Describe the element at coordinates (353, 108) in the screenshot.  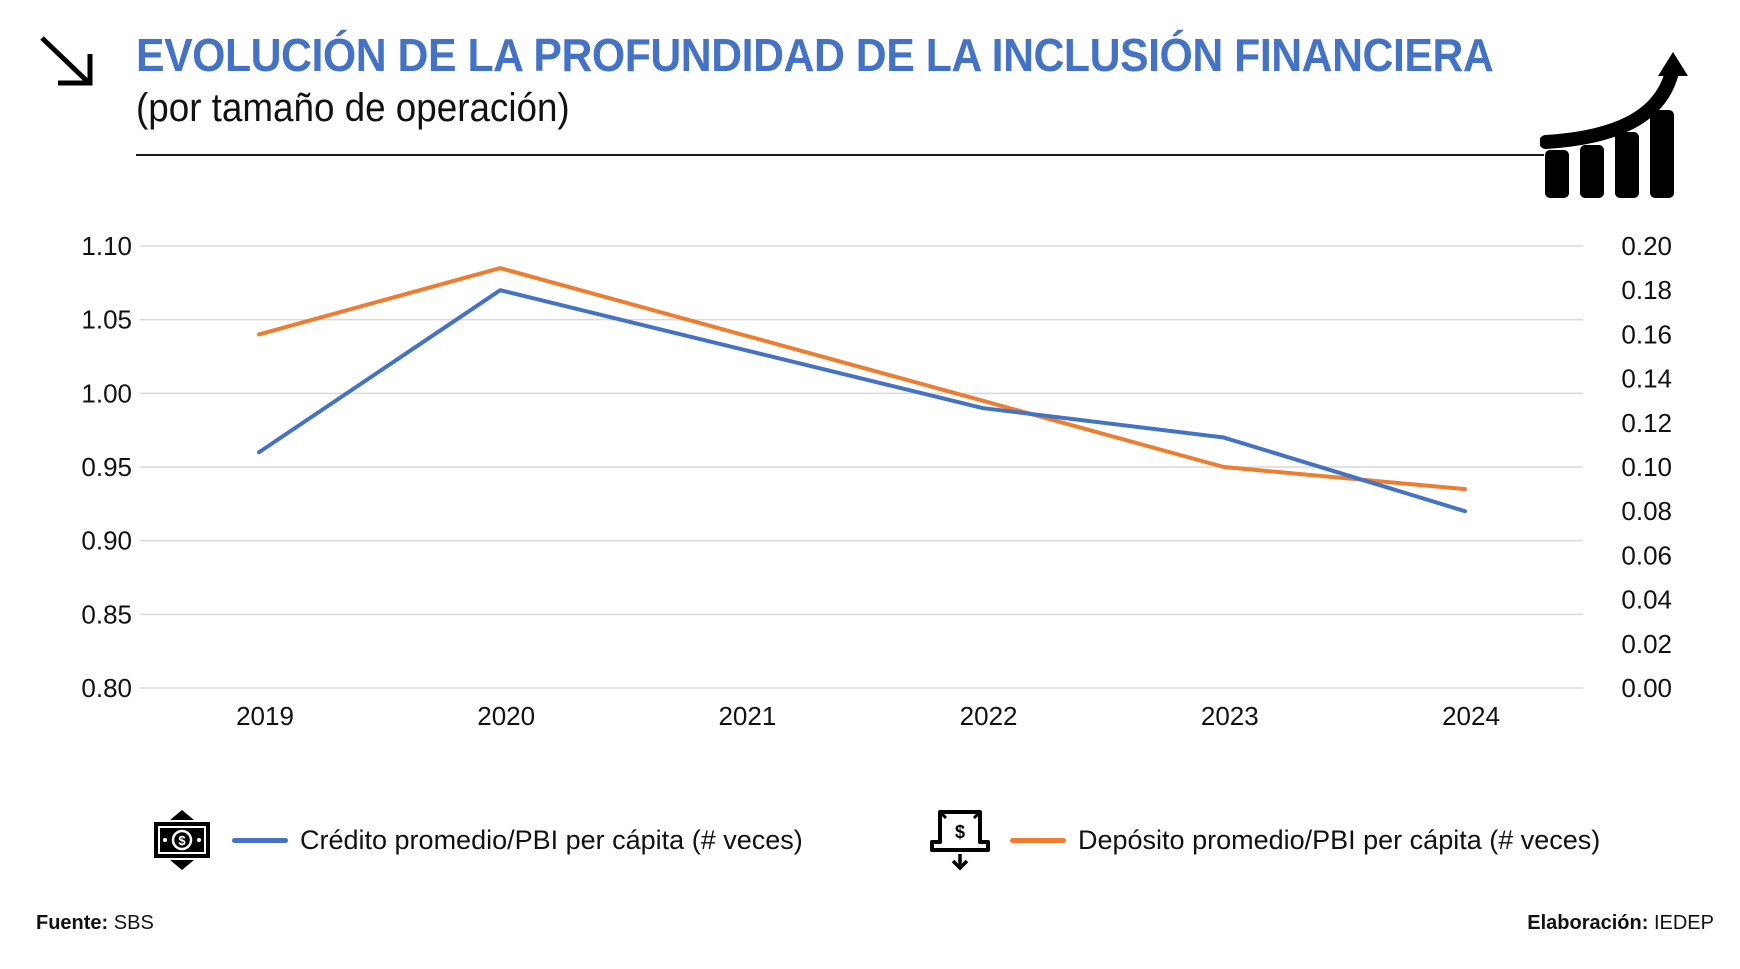
I see `chart-subtitle: (por tamaño de operación)` at that location.